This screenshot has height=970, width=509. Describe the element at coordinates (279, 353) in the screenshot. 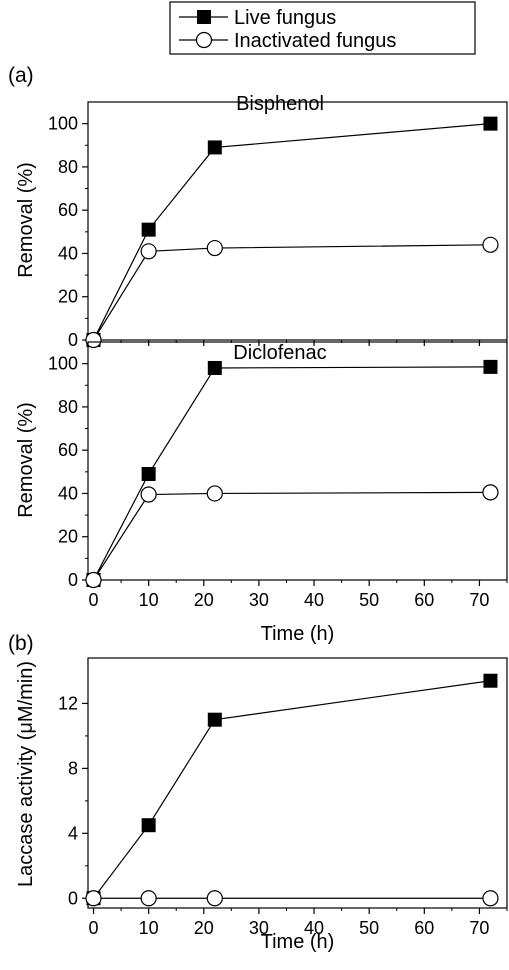

I see `chart-title: Diclofenac` at that location.